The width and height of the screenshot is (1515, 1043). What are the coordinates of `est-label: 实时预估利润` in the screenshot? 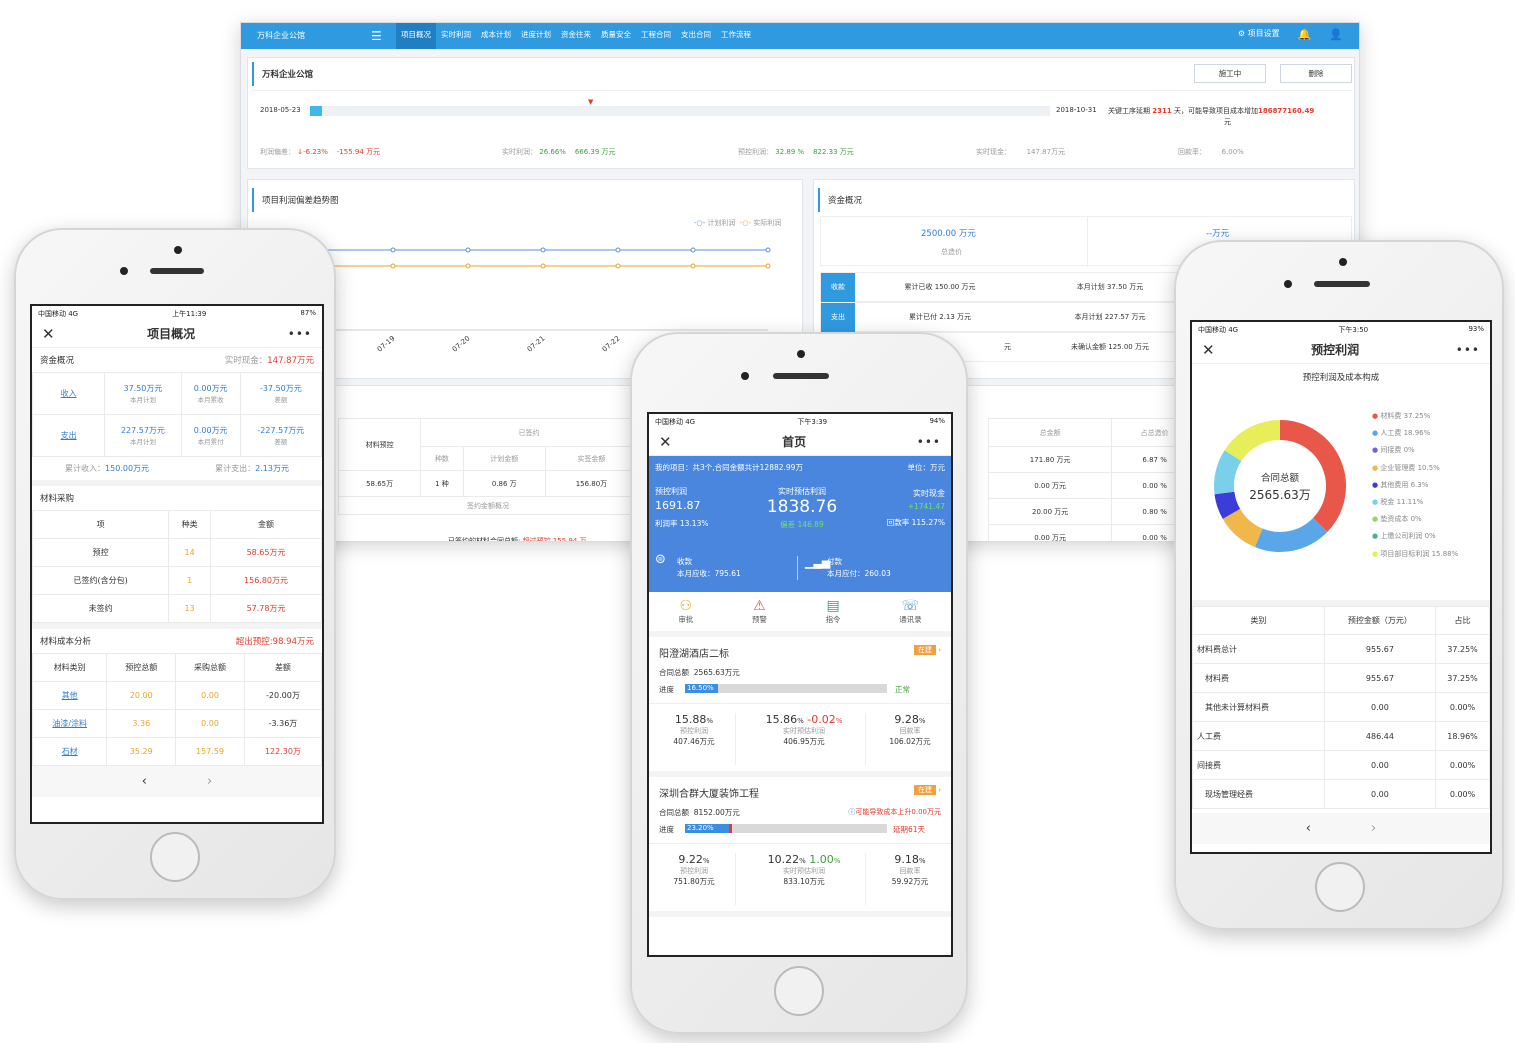 It's located at (802, 491).